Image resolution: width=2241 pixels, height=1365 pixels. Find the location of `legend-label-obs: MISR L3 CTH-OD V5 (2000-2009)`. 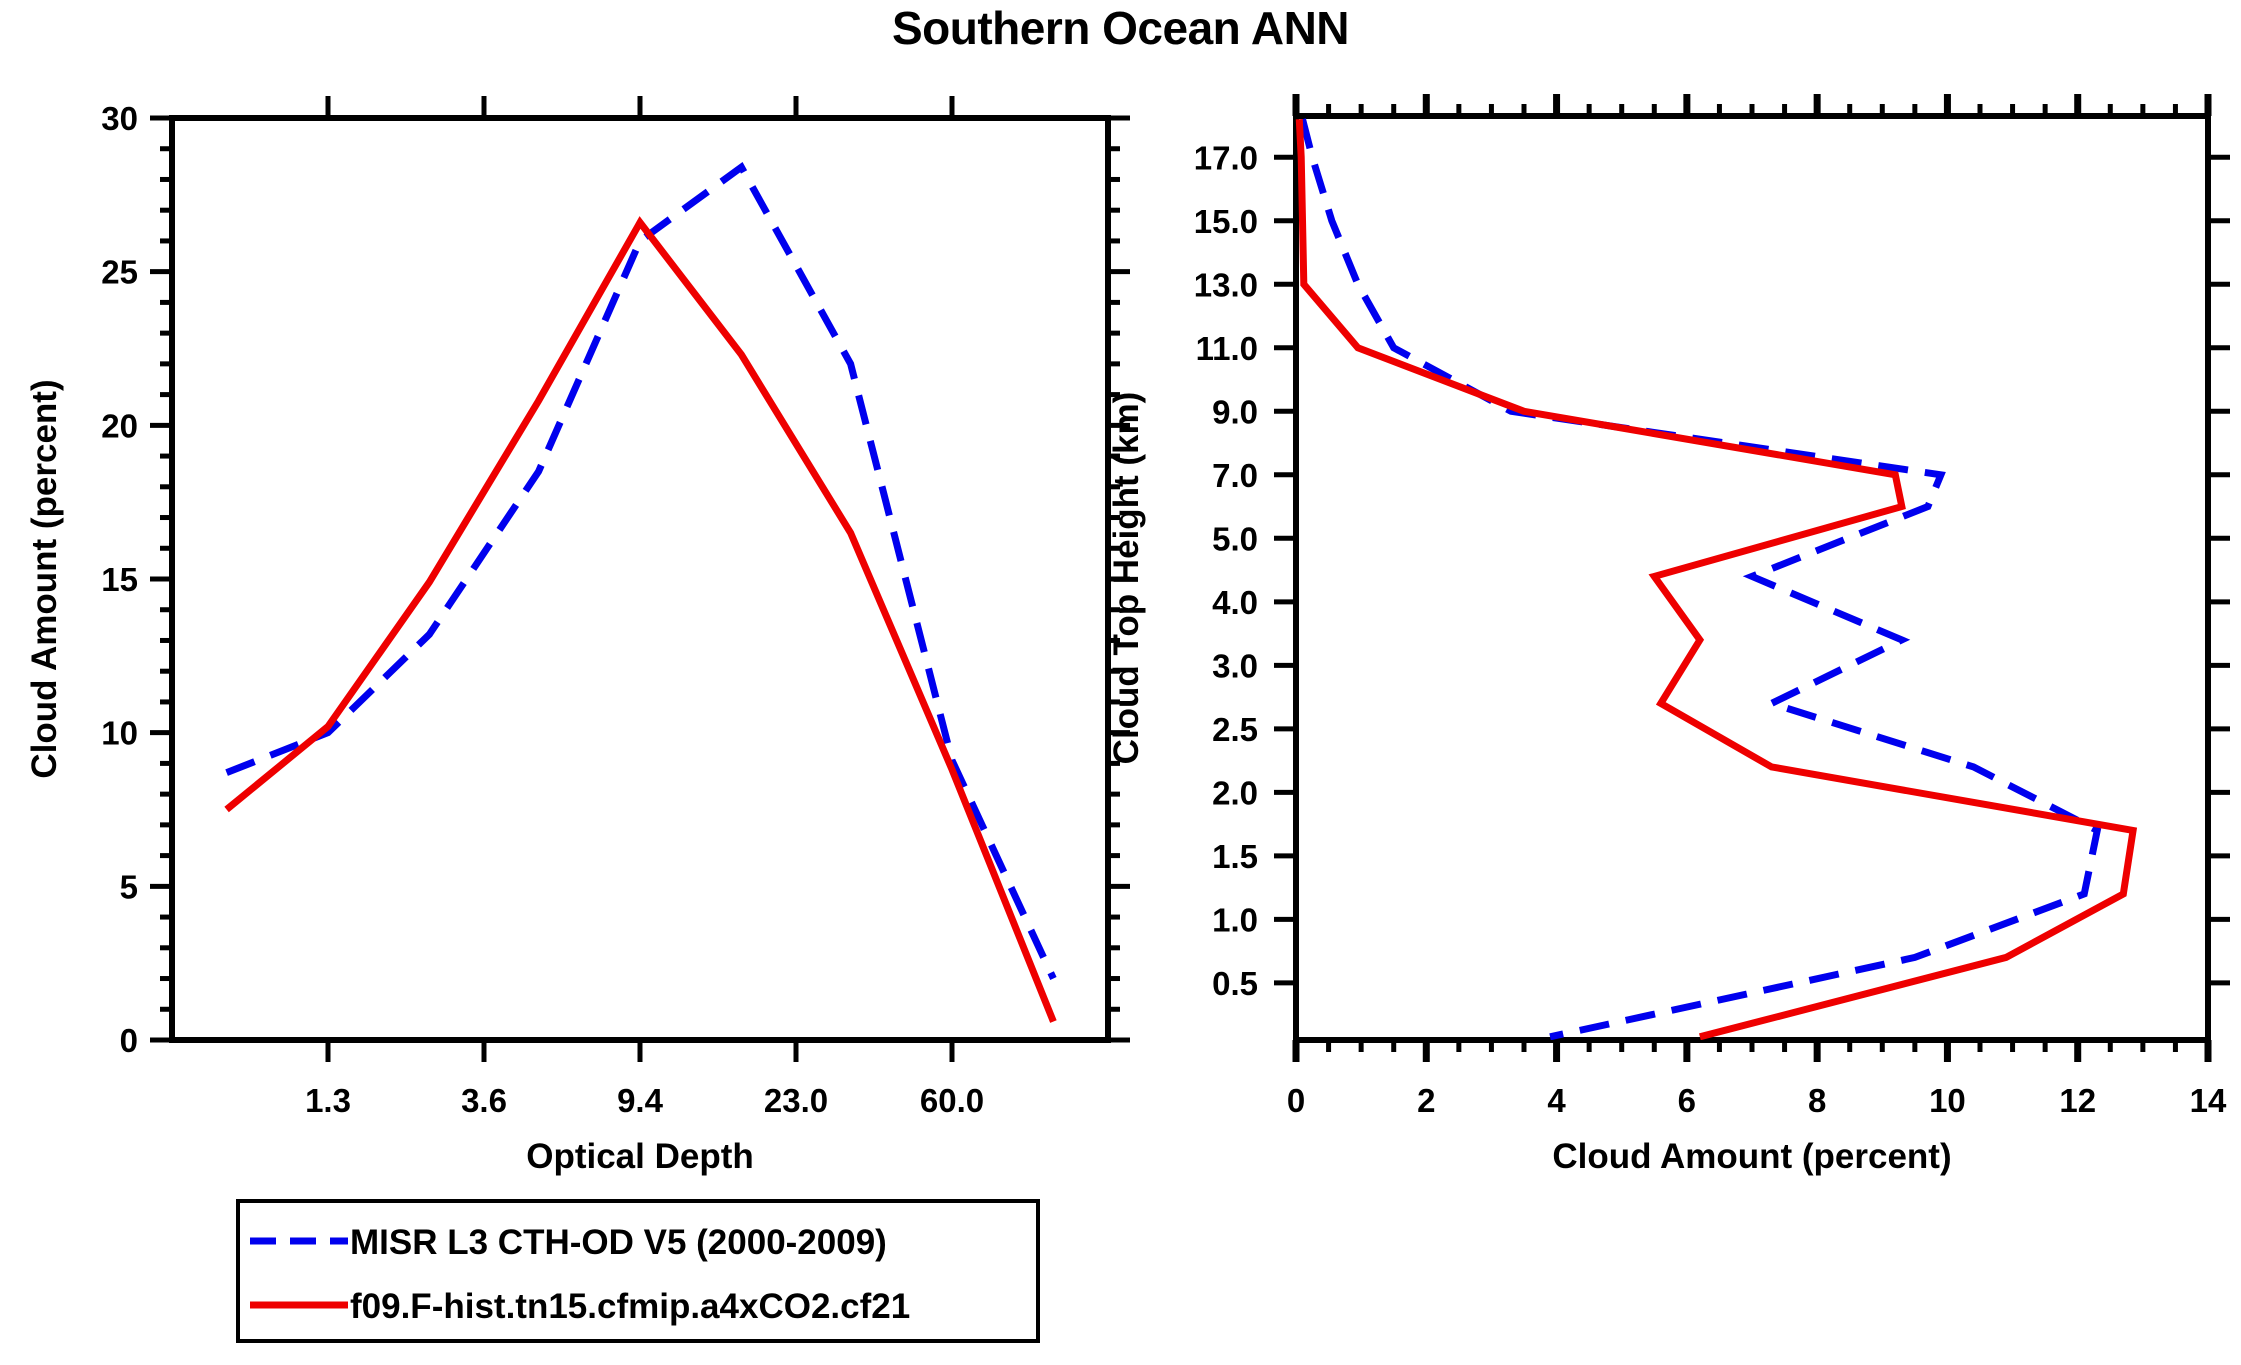

legend-label-obs: MISR L3 CTH-OD V5 (2000-2009) is located at coordinates (618, 1242).